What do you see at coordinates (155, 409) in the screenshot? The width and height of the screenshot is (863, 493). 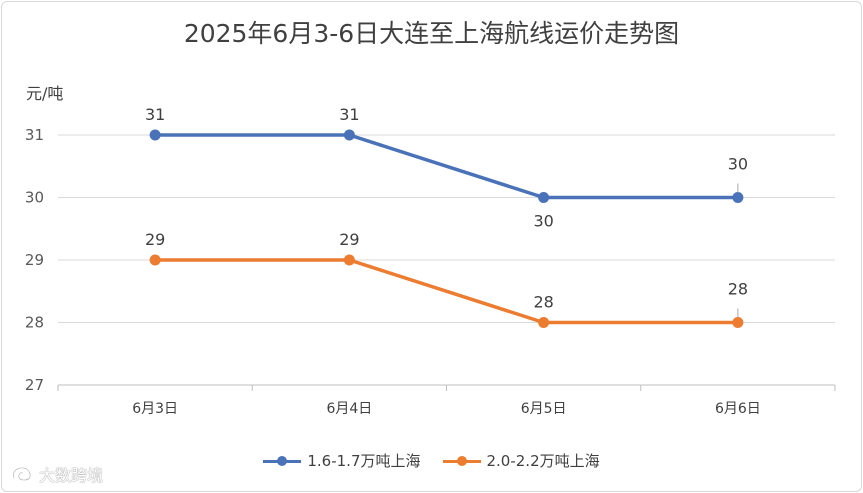 I see `x-tick-label: 6月3日` at bounding box center [155, 409].